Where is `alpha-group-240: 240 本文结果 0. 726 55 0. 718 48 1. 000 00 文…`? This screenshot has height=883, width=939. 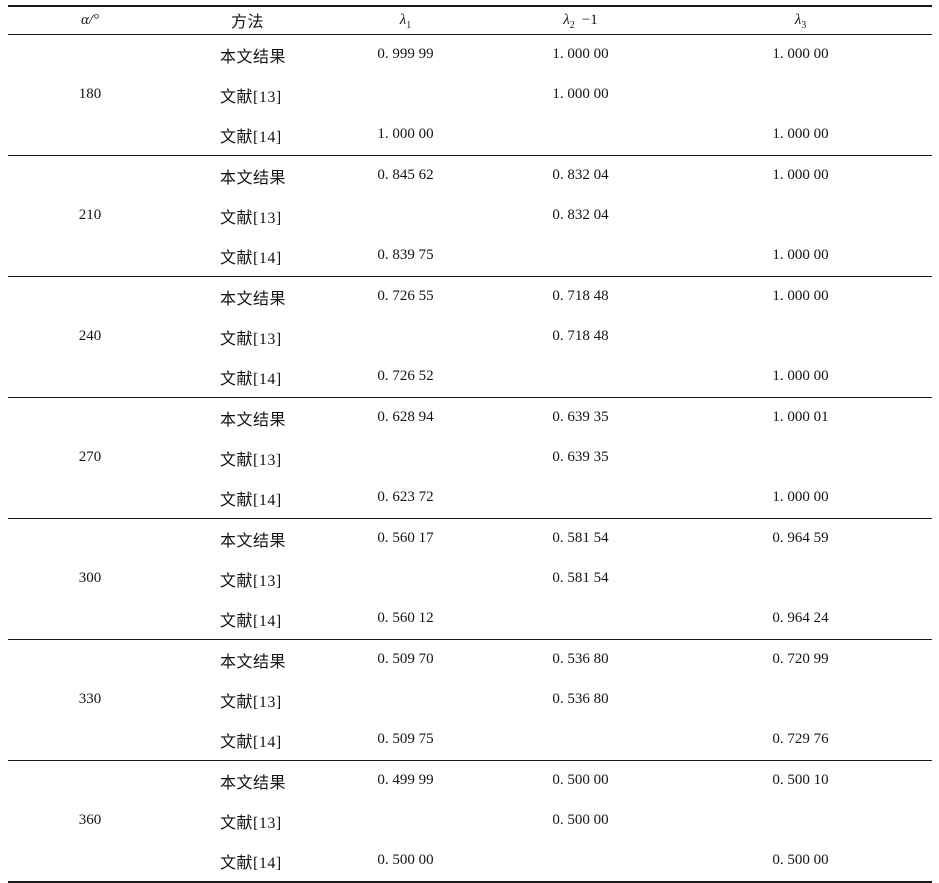
alpha-group-240: 240 本文结果 0. 726 55 0. 718 48 1. 000 00 文… is located at coordinates (470, 336).